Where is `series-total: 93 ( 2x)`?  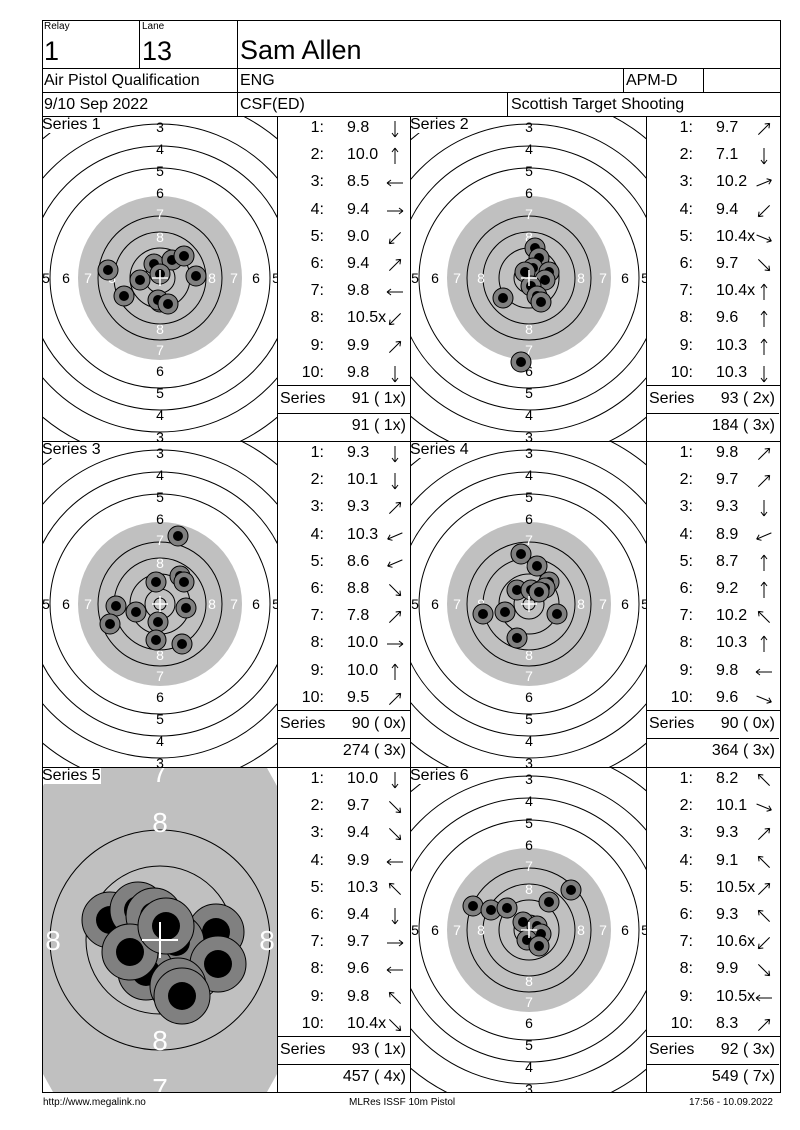
series-total: 93 ( 2x) is located at coordinates (747, 398).